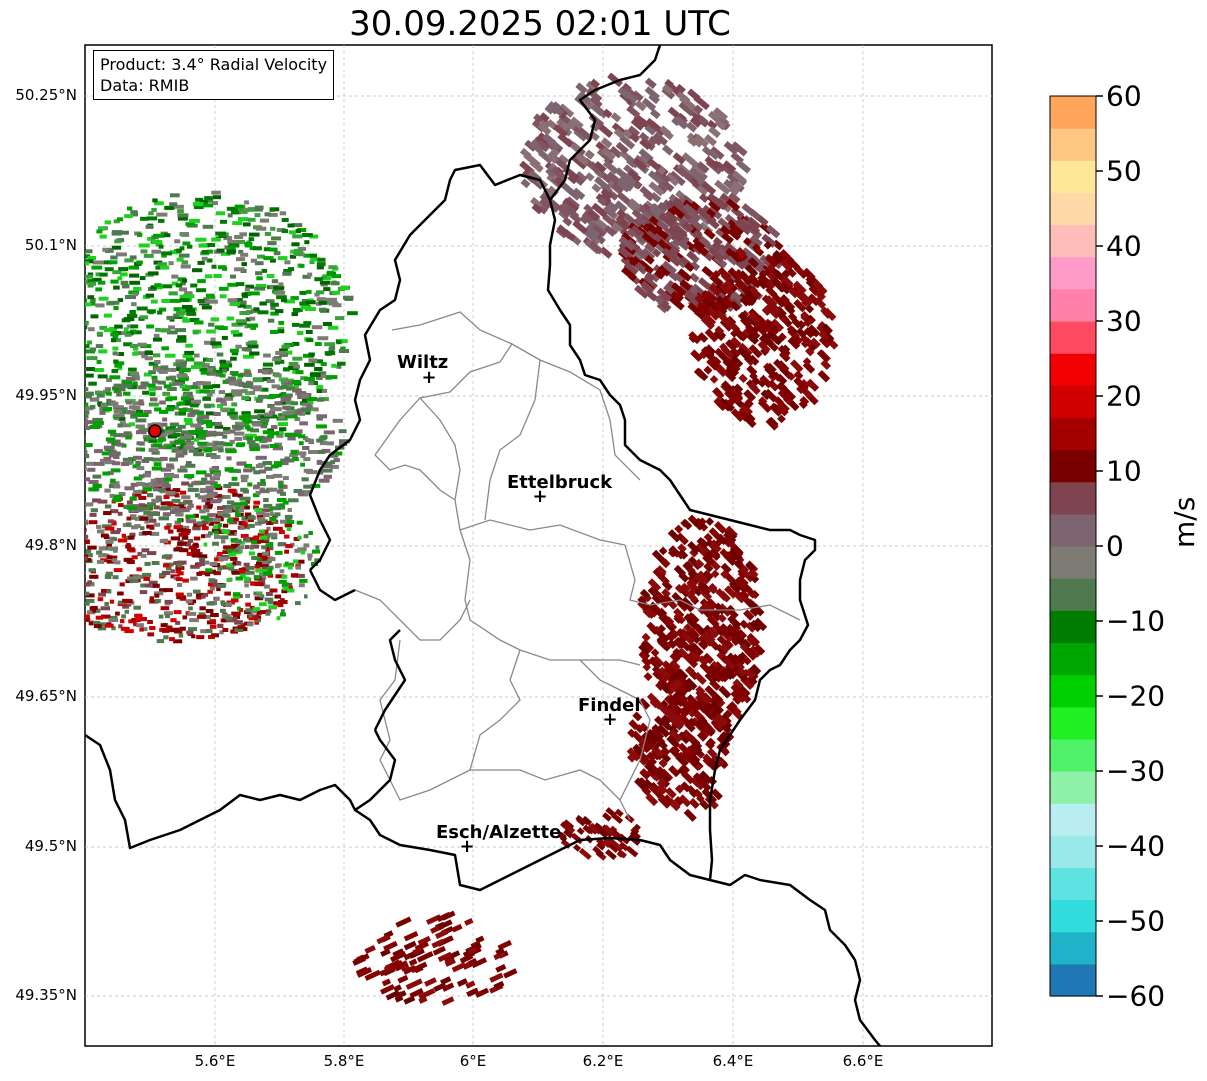 This screenshot has height=1081, width=1207. What do you see at coordinates (1124, 396) in the screenshot?
I see `colorbar-tick-label: 20` at bounding box center [1124, 396].